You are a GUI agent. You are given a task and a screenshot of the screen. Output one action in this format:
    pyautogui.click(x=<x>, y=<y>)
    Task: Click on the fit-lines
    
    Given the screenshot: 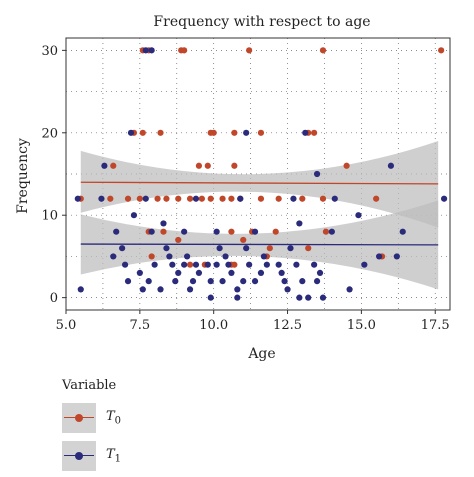 What is the action you would take?
    pyautogui.click(x=259, y=213)
    